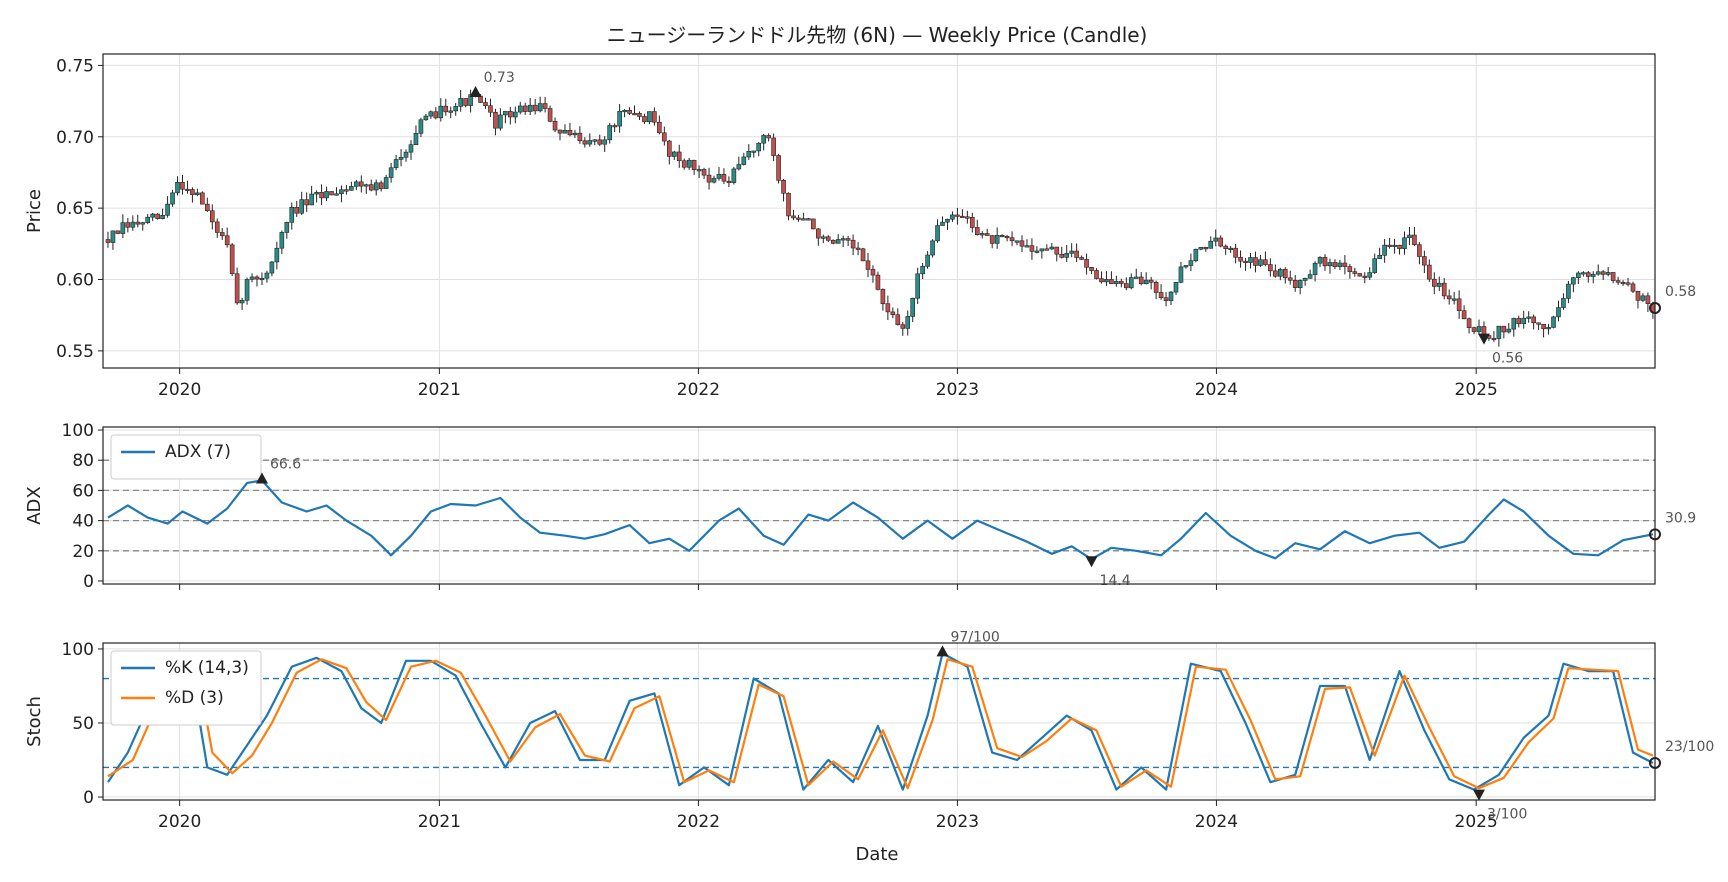  What do you see at coordinates (1115, 581) in the screenshot?
I see `min-annotation: 14.4` at bounding box center [1115, 581].